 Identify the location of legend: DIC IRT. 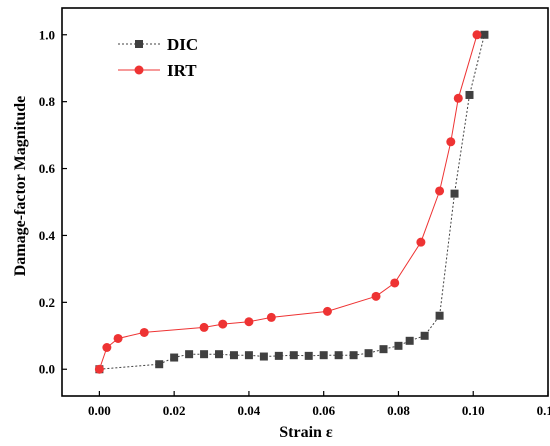
(158, 57).